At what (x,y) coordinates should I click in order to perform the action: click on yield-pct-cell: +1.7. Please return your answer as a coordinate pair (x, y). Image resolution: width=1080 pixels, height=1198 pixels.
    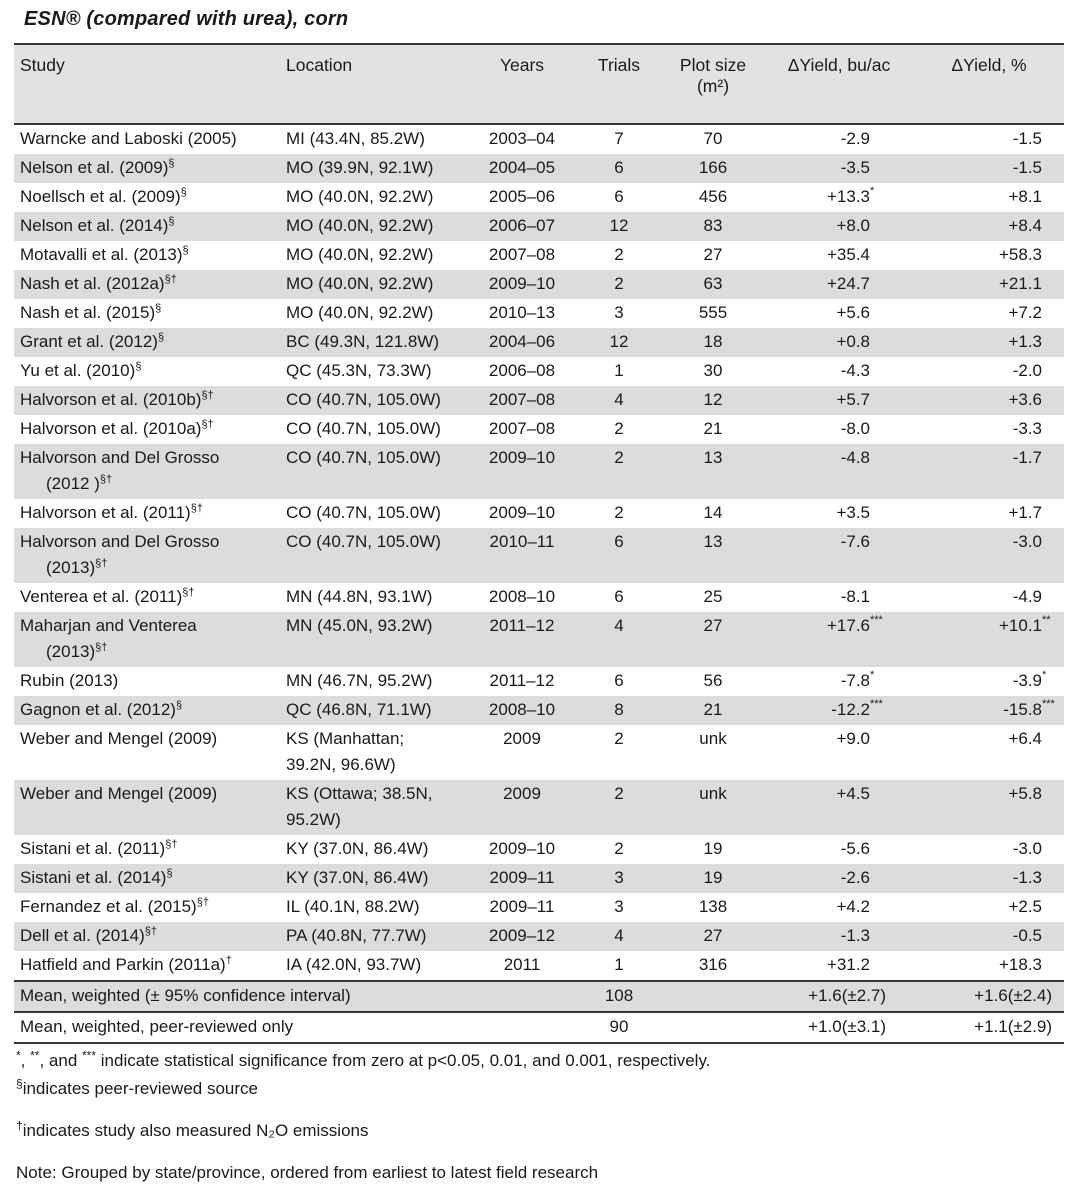
    Looking at the image, I should click on (1025, 512).